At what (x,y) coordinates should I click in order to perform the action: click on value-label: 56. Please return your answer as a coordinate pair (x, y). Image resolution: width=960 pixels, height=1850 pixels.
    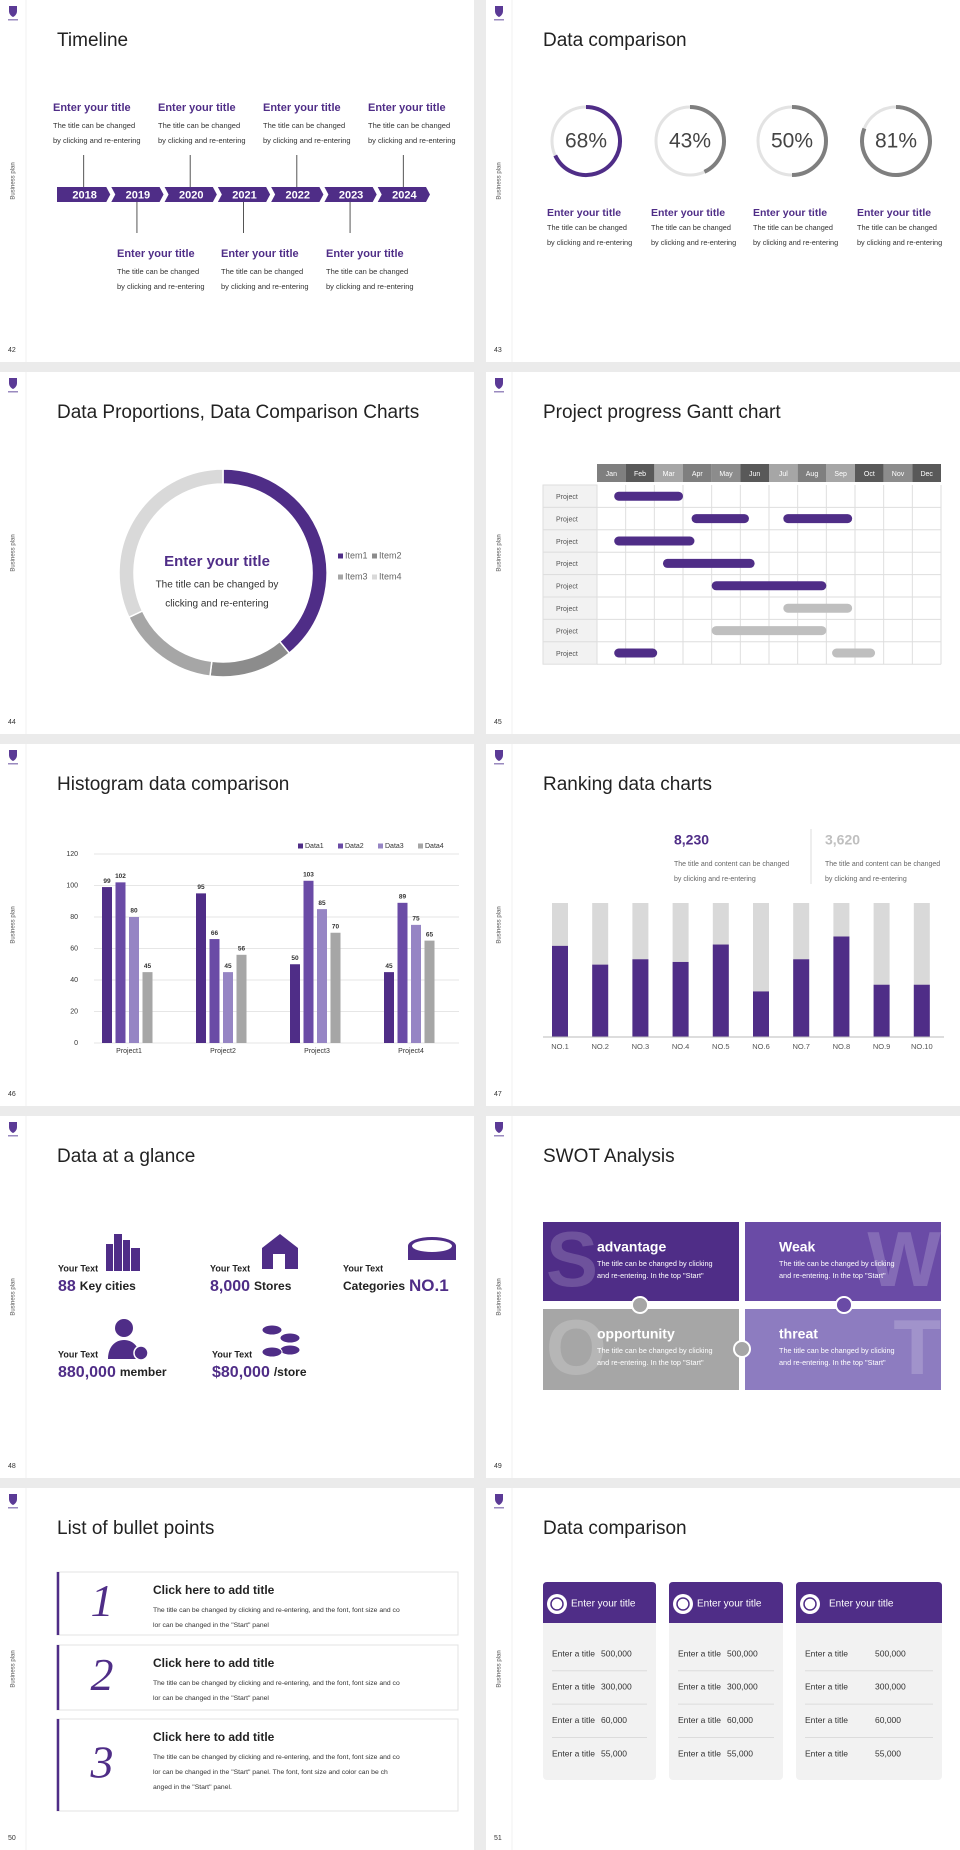
    Looking at the image, I should click on (242, 949).